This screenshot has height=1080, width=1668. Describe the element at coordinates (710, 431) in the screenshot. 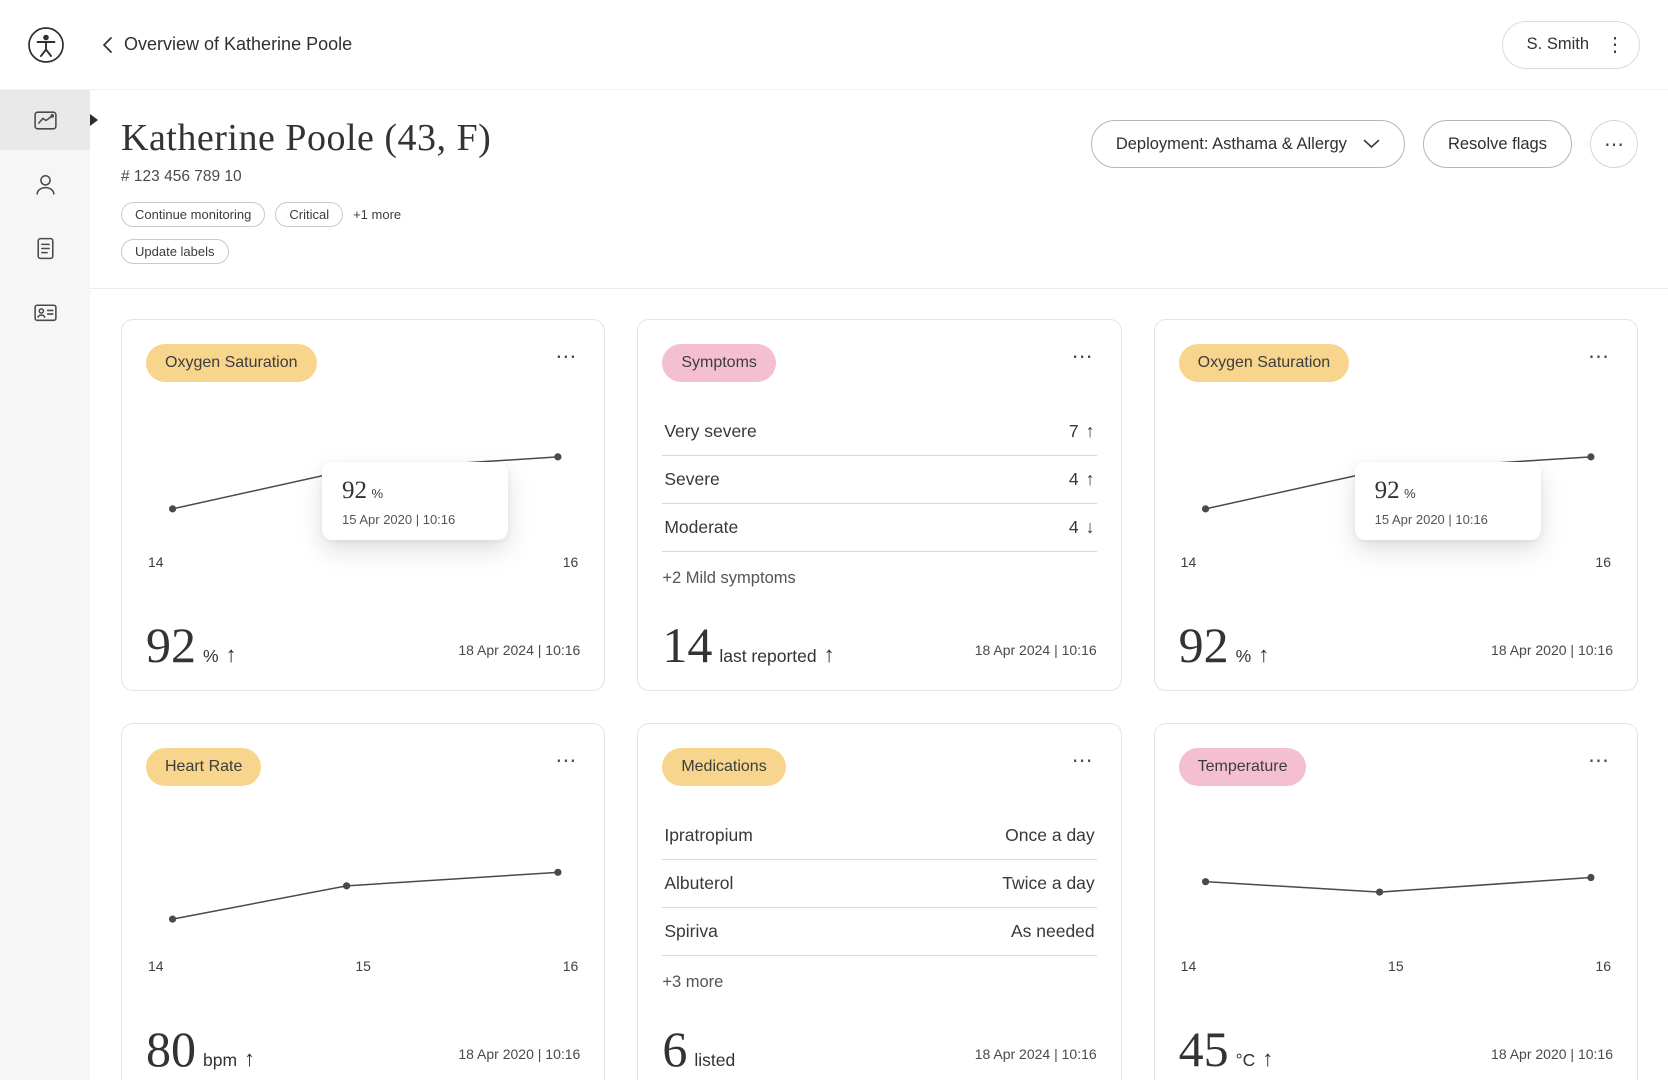

I see `row-label: Very severe` at that location.